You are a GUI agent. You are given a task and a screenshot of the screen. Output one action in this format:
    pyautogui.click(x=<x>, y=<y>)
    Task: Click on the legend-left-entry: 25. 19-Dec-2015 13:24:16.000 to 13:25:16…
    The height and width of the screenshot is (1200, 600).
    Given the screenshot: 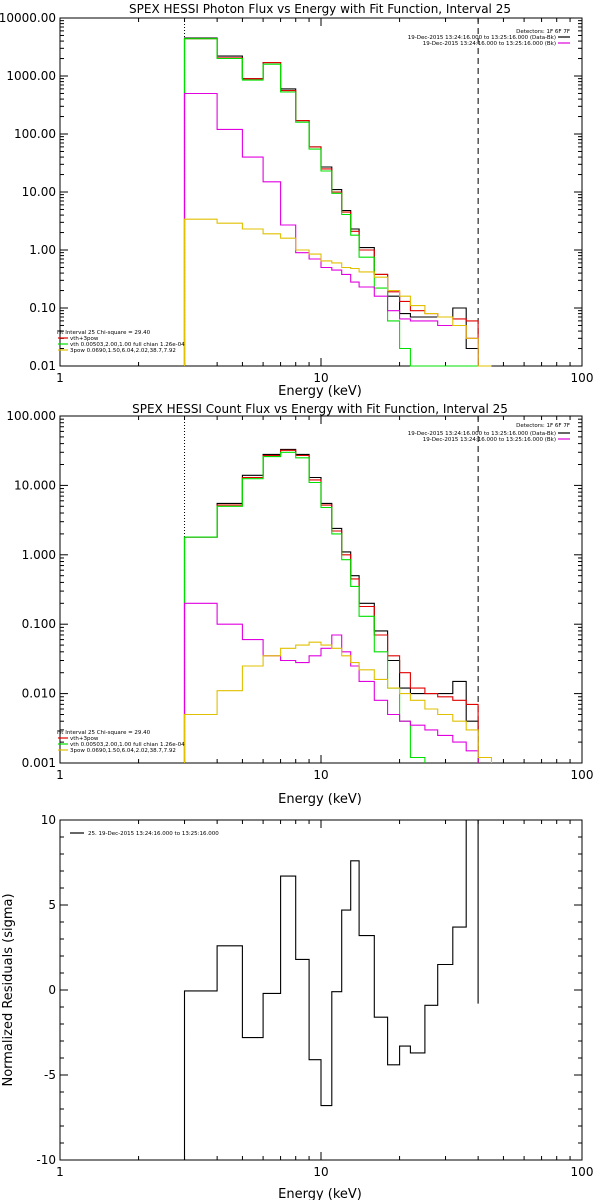 What is the action you would take?
    pyautogui.click(x=153, y=834)
    